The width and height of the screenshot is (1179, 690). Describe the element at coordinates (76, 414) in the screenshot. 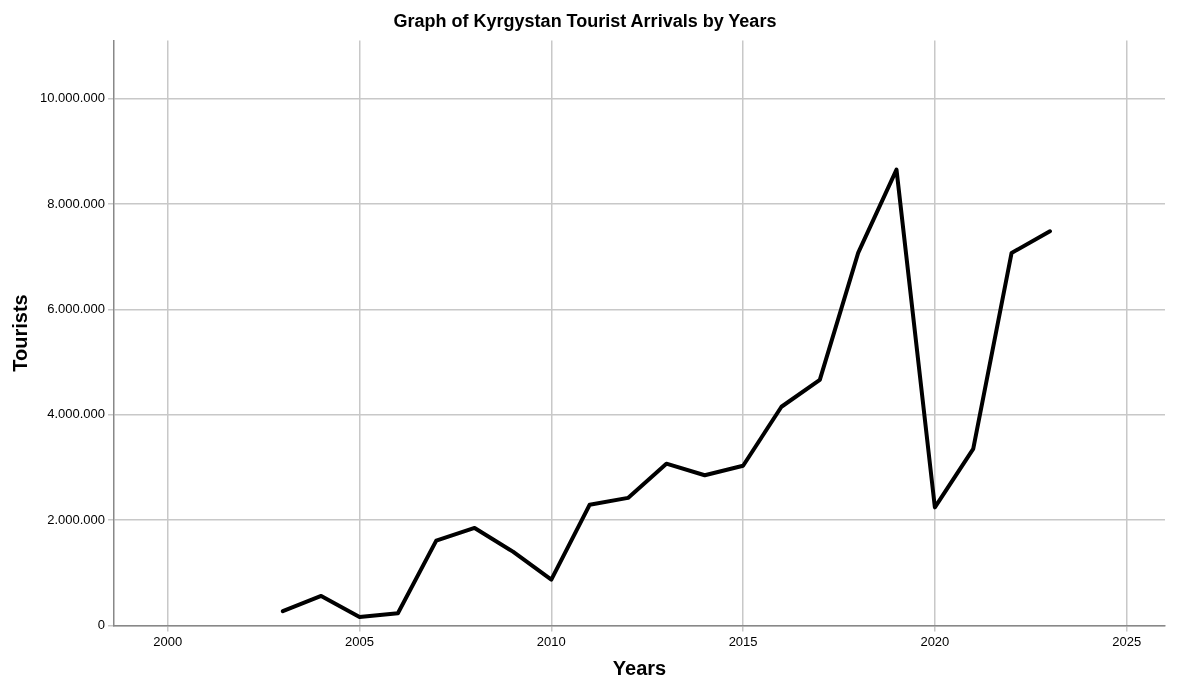

I see `y-tick-label: 4.000.000` at that location.